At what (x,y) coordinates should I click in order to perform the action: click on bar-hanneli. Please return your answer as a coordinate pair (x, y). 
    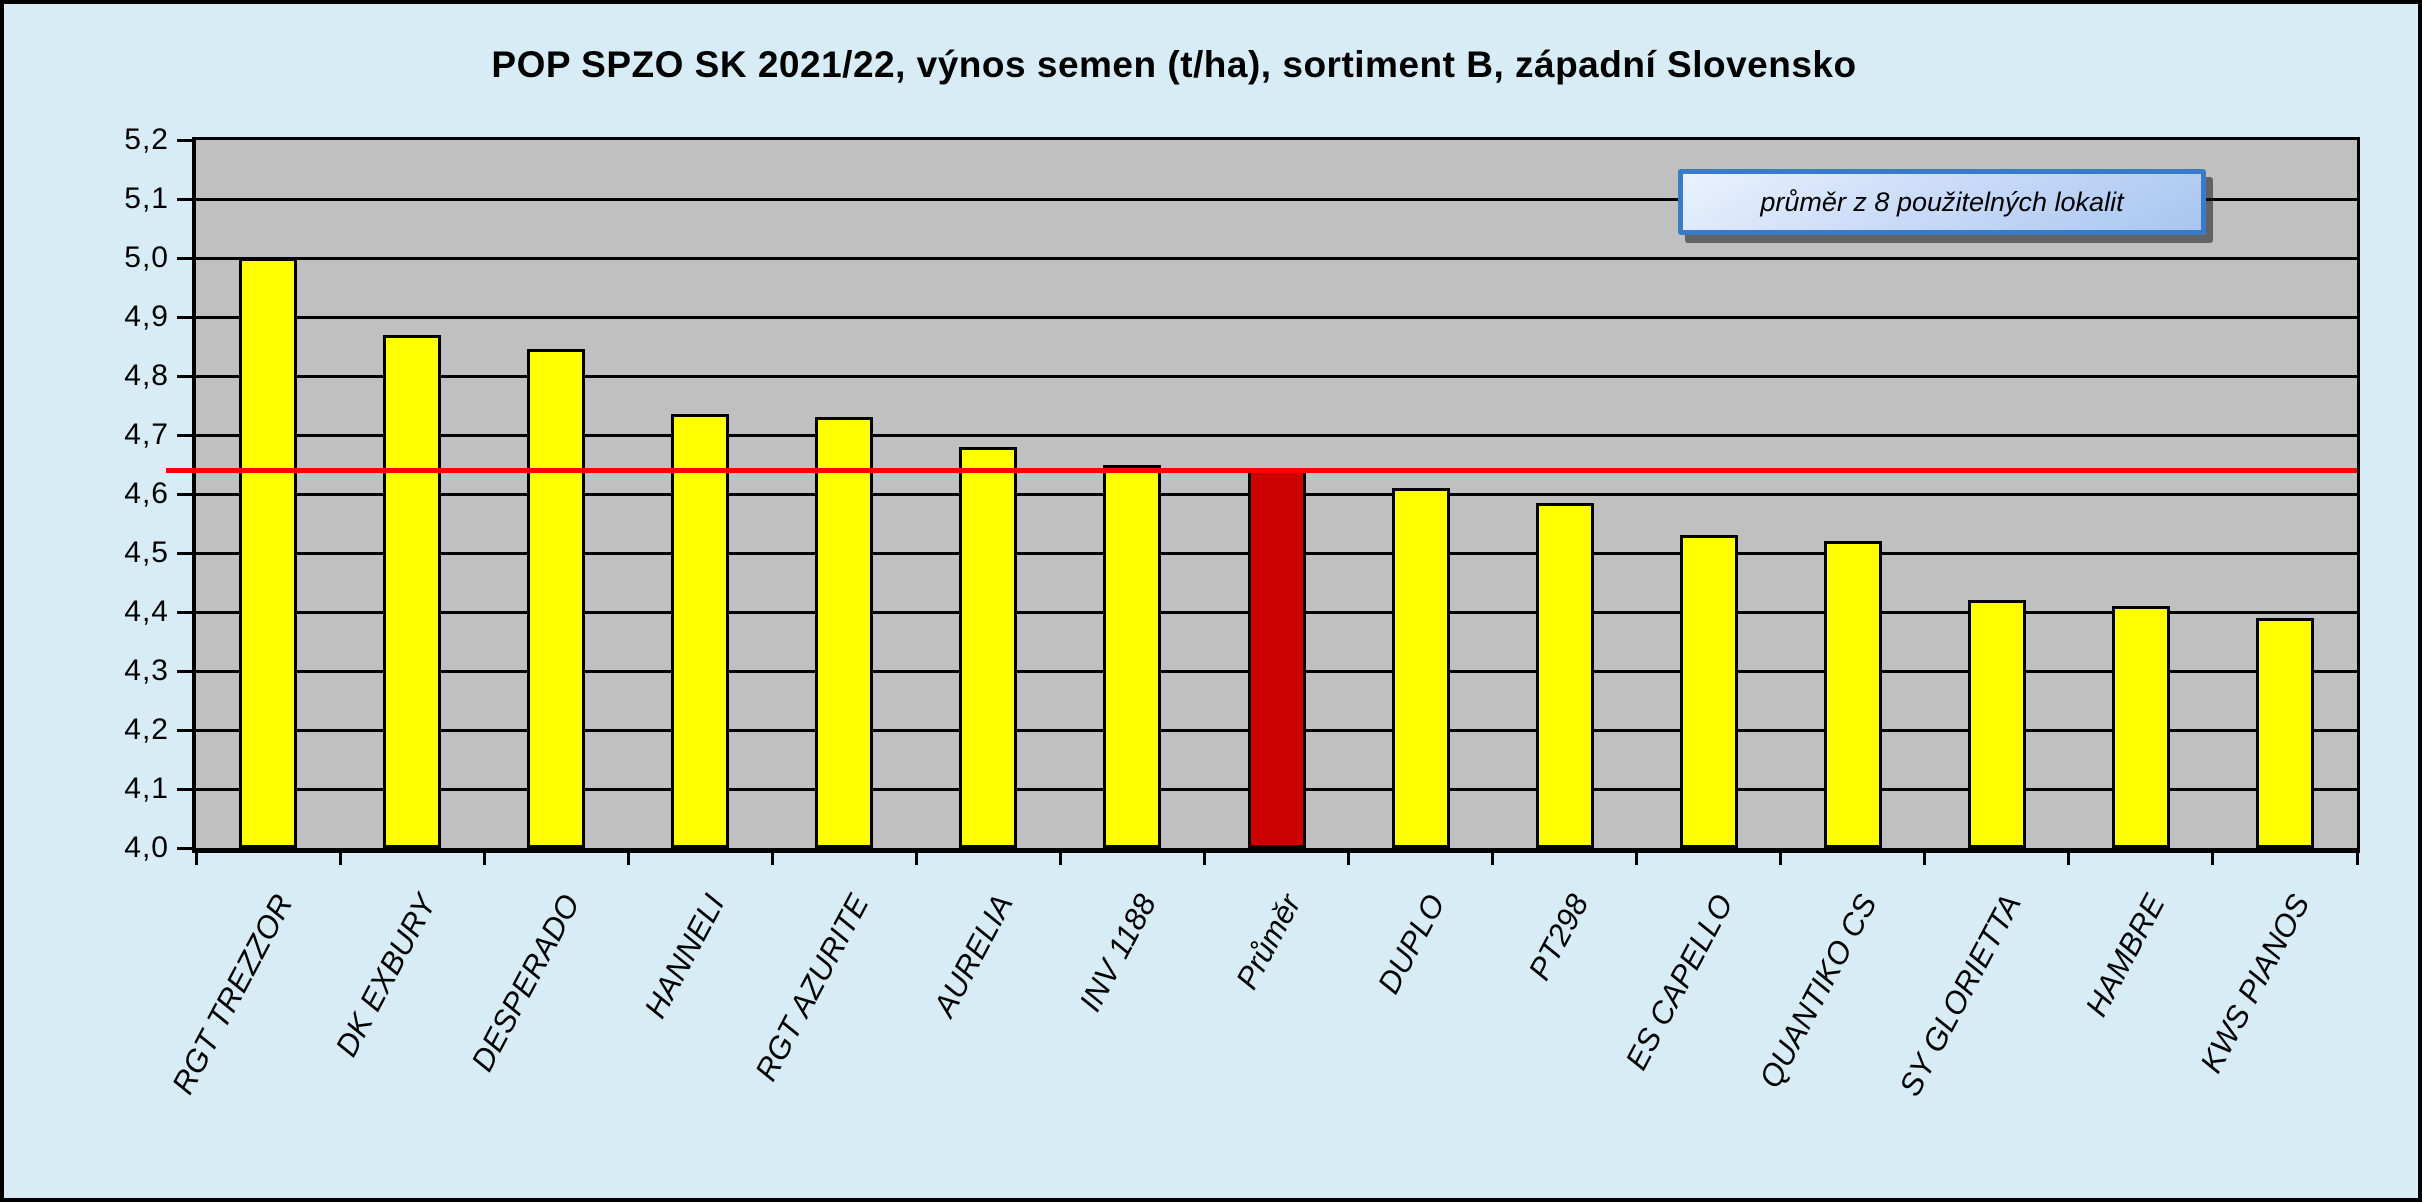
    Looking at the image, I should click on (700, 631).